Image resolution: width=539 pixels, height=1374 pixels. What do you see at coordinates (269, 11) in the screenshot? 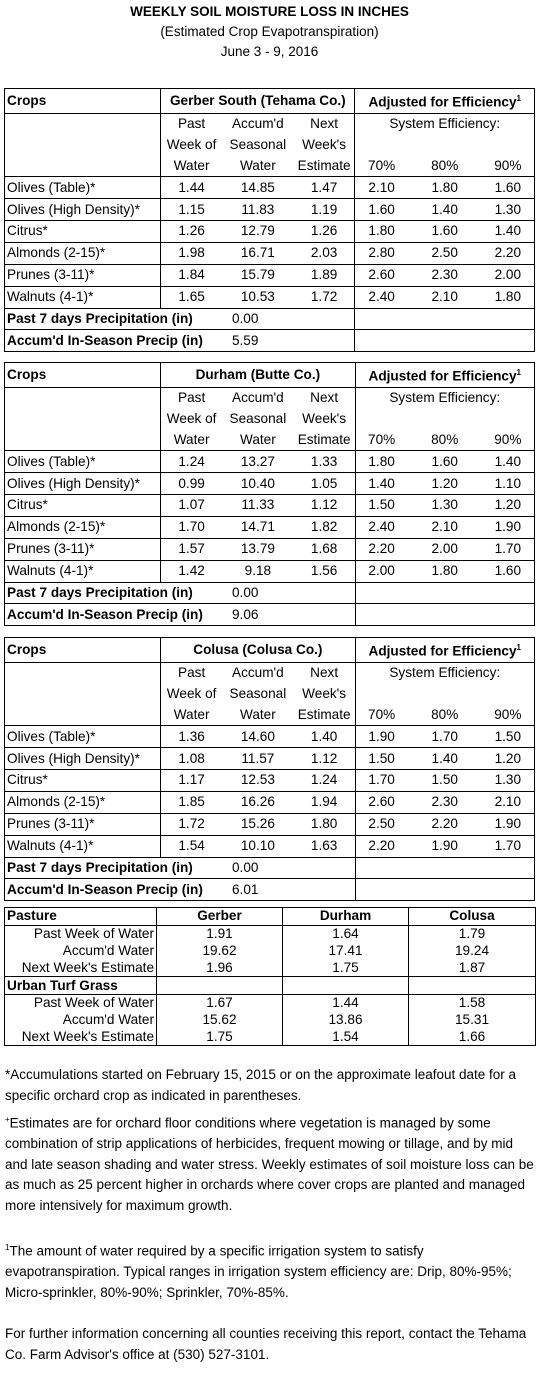
I see `report-title: WEEKLY SOIL MOISTURE LOSS IN INCHES` at bounding box center [269, 11].